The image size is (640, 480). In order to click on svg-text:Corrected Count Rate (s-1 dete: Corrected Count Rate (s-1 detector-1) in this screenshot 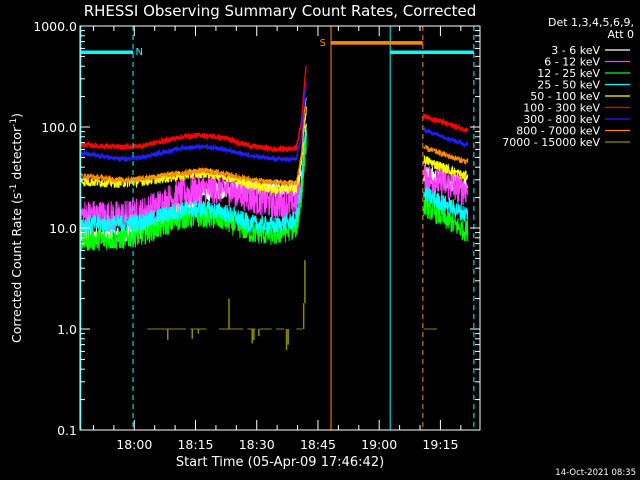, I will do `click(16, 228)`.